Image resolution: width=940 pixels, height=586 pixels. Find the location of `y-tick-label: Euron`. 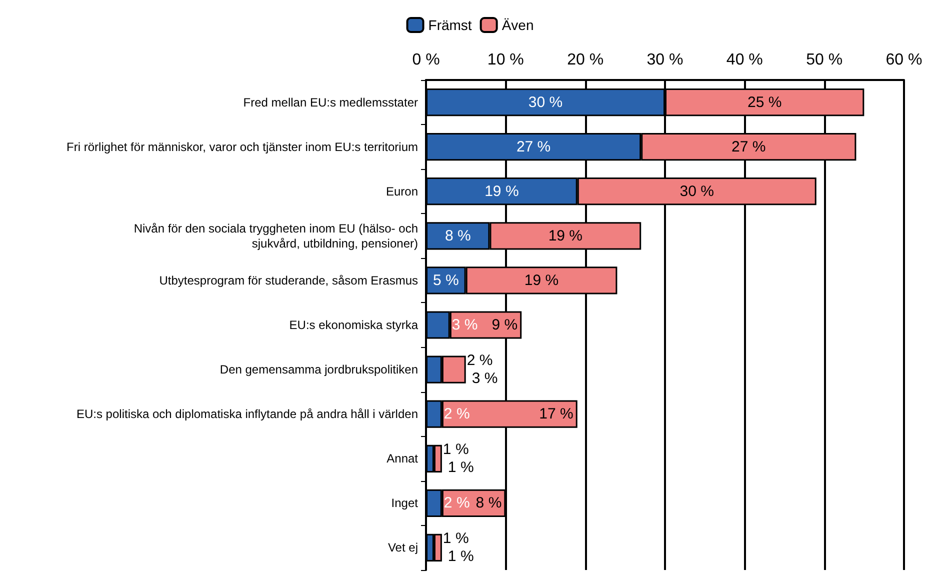

y-tick-label: Euron is located at coordinates (402, 191).